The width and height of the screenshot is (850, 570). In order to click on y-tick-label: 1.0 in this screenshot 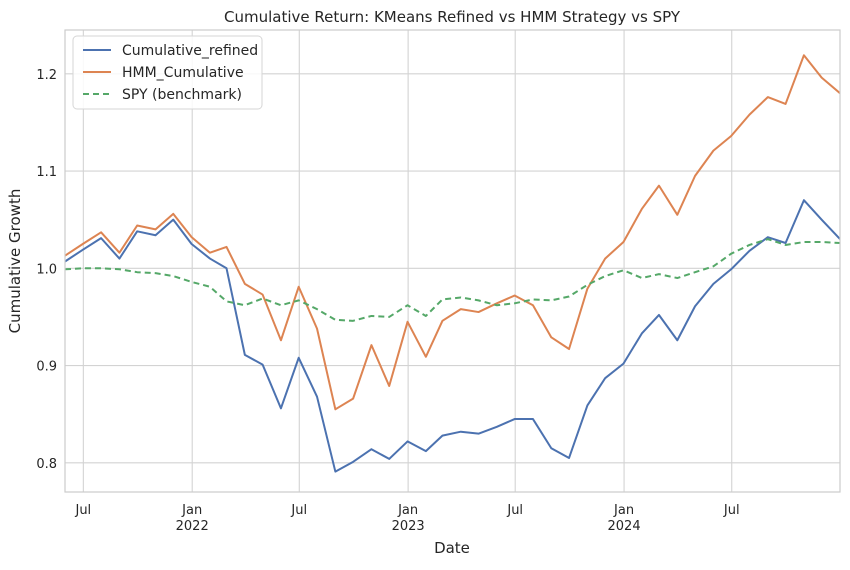, I will do `click(46, 269)`.